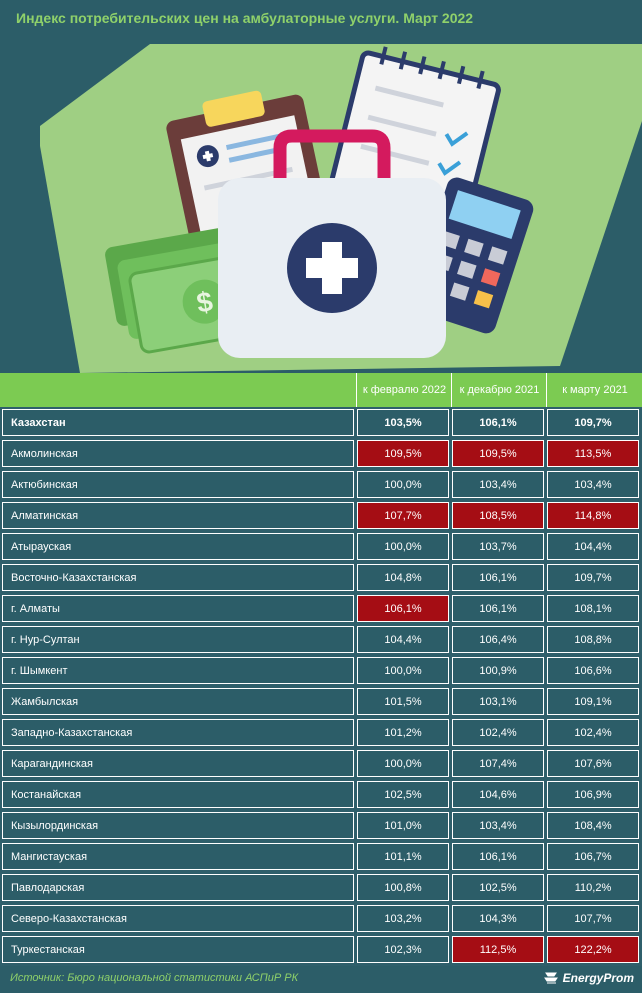 Image resolution: width=642 pixels, height=993 pixels. I want to click on region-name: Северо-Казахстанская, so click(178, 918).